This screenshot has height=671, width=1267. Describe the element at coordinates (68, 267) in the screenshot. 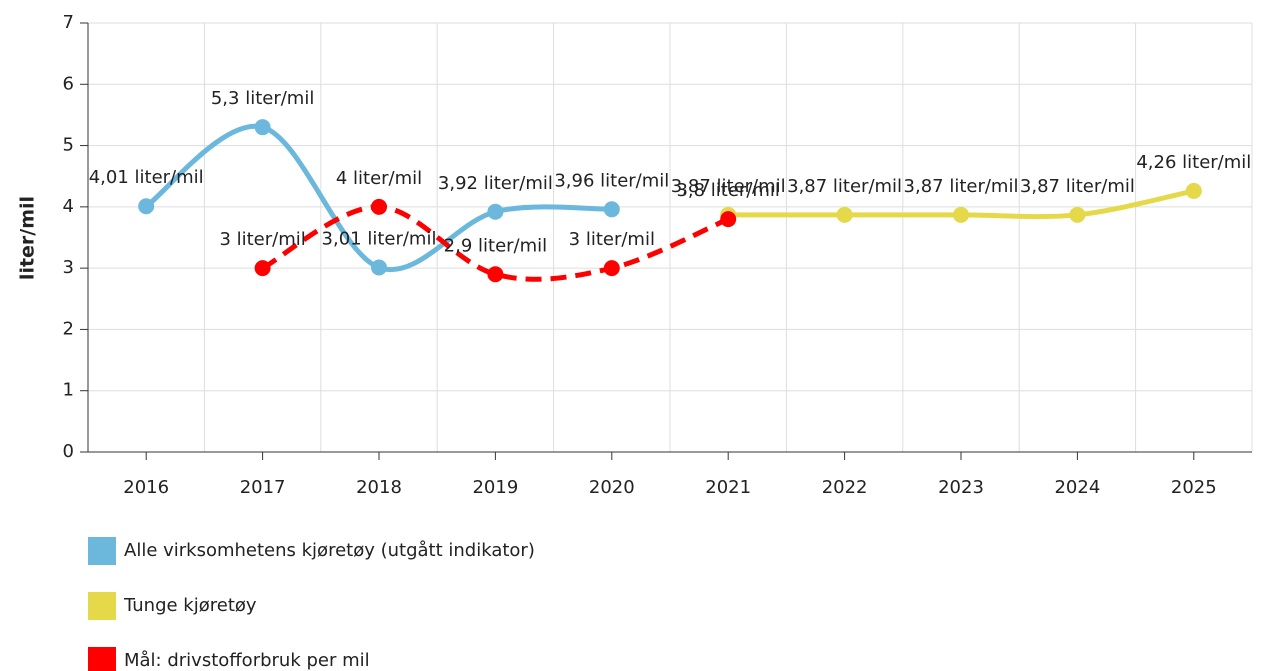

I see `y-tick-label: 3` at that location.